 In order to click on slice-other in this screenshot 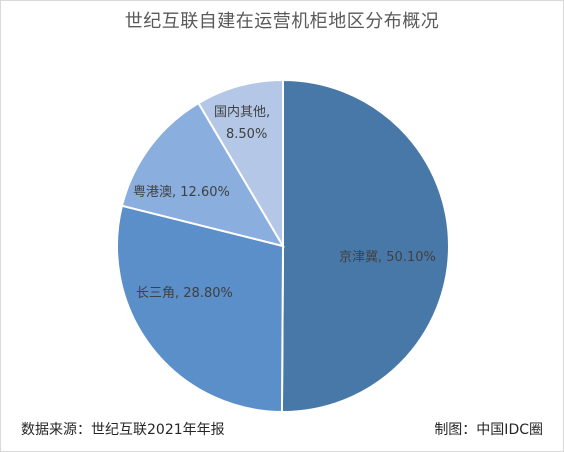, I will do `click(240, 164)`.